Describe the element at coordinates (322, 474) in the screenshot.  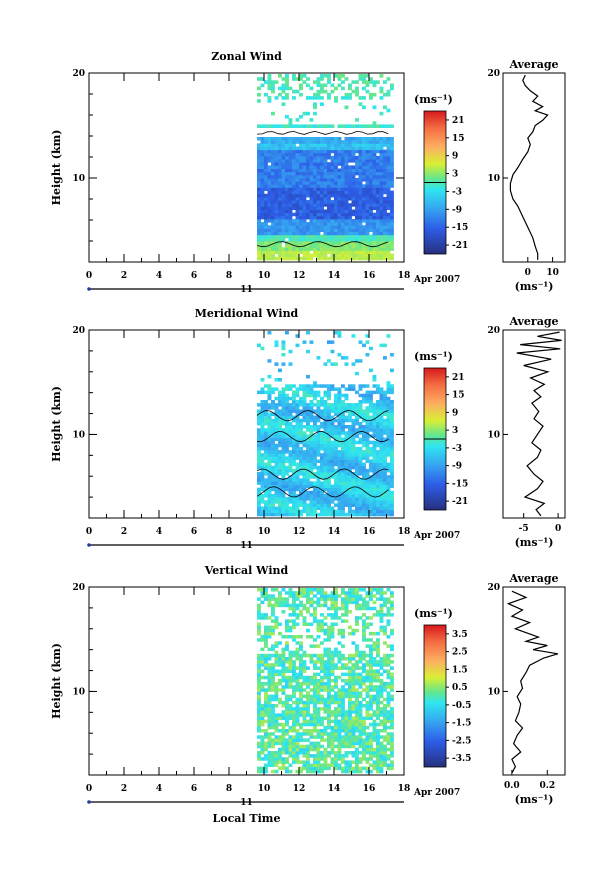
I see `contour-line` at that location.